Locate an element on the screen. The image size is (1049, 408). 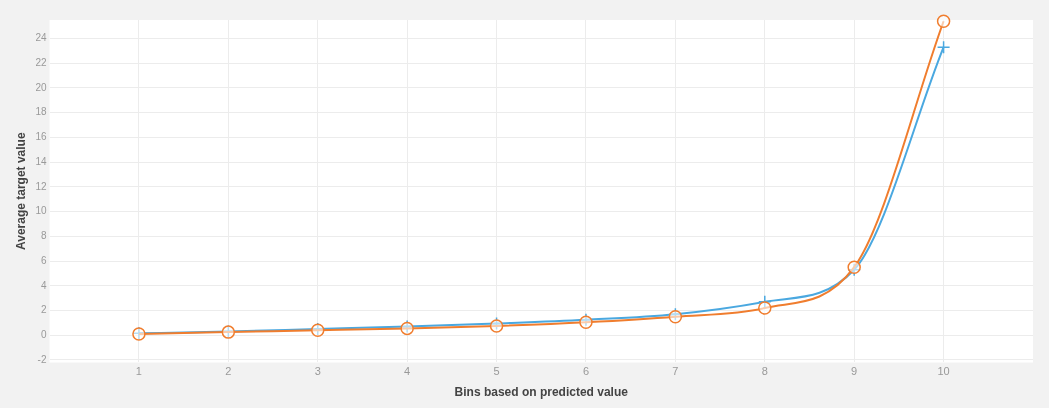
x-tick-label: 8 is located at coordinates (764, 371).